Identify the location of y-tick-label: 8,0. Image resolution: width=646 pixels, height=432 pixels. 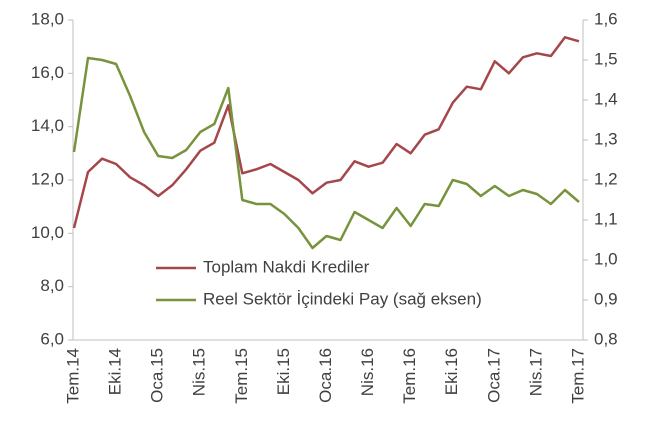
(52, 285).